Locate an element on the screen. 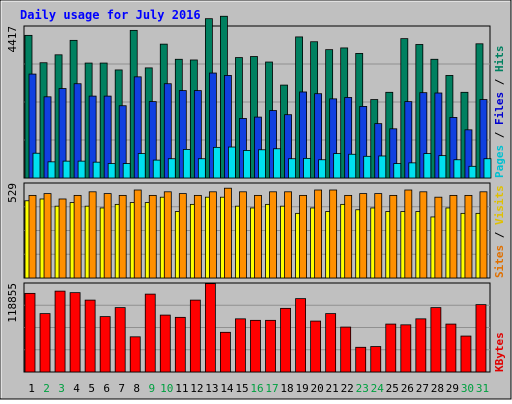 The width and height of the screenshot is (512, 404). x-tick-label-7: 7 is located at coordinates (121, 388).